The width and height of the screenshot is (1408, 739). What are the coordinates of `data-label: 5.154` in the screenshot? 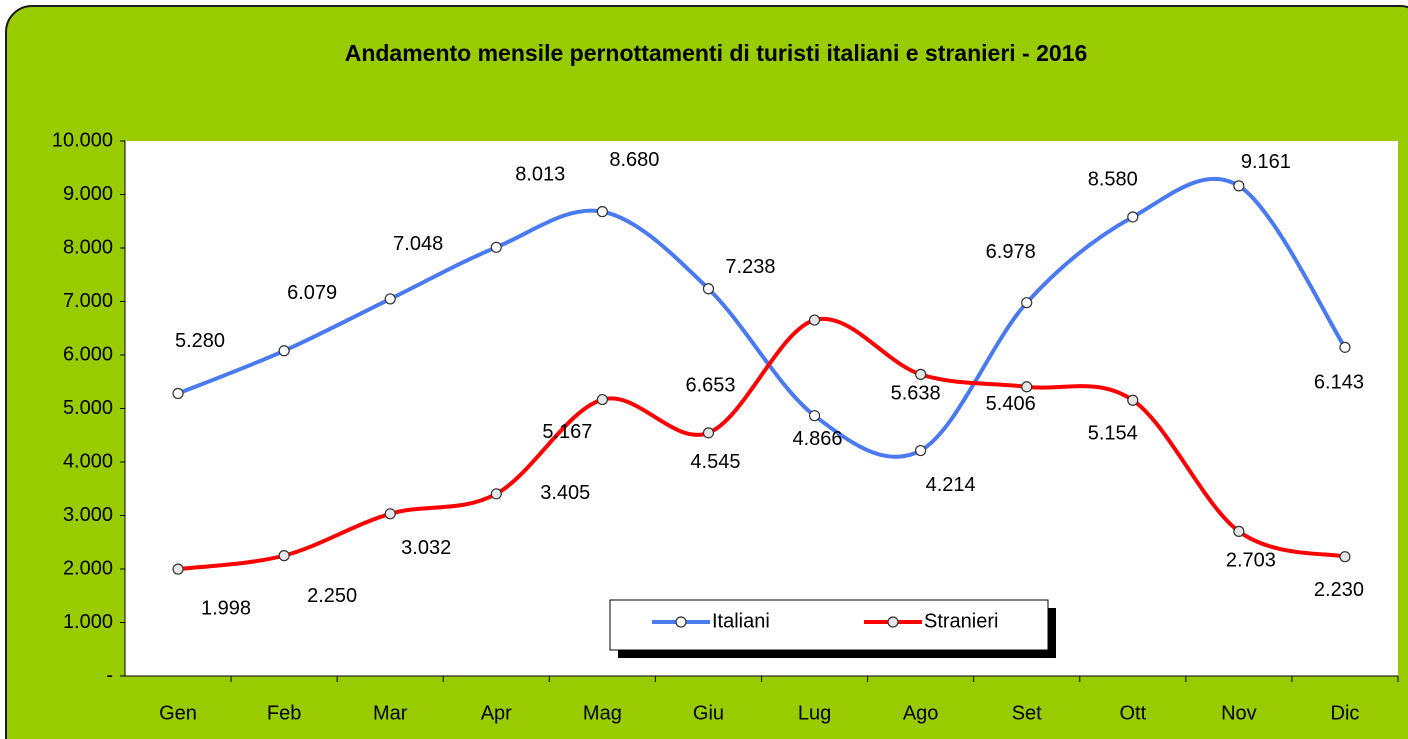 It's located at (1113, 434).